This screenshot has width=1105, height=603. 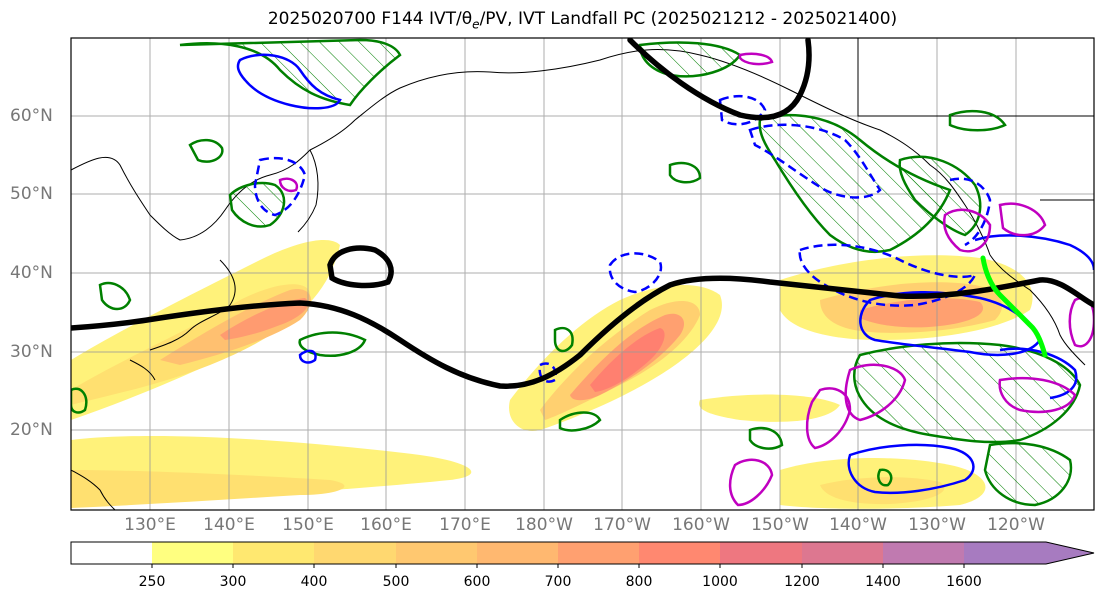 What do you see at coordinates (152, 582) in the screenshot?
I see `colorbar-tick-250: 250` at bounding box center [152, 582].